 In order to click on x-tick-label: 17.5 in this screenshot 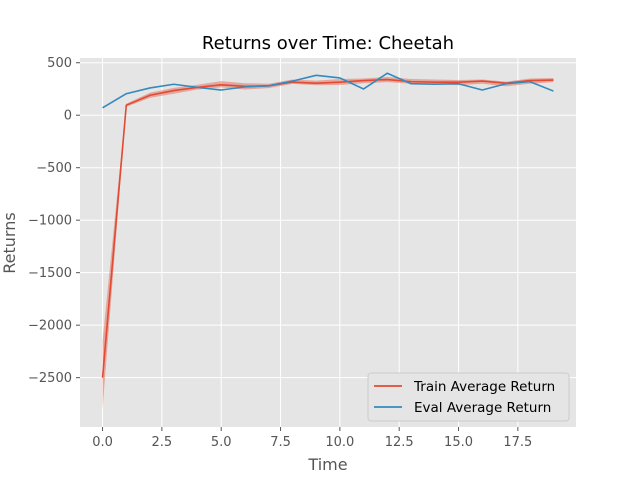, I will do `click(517, 442)`.